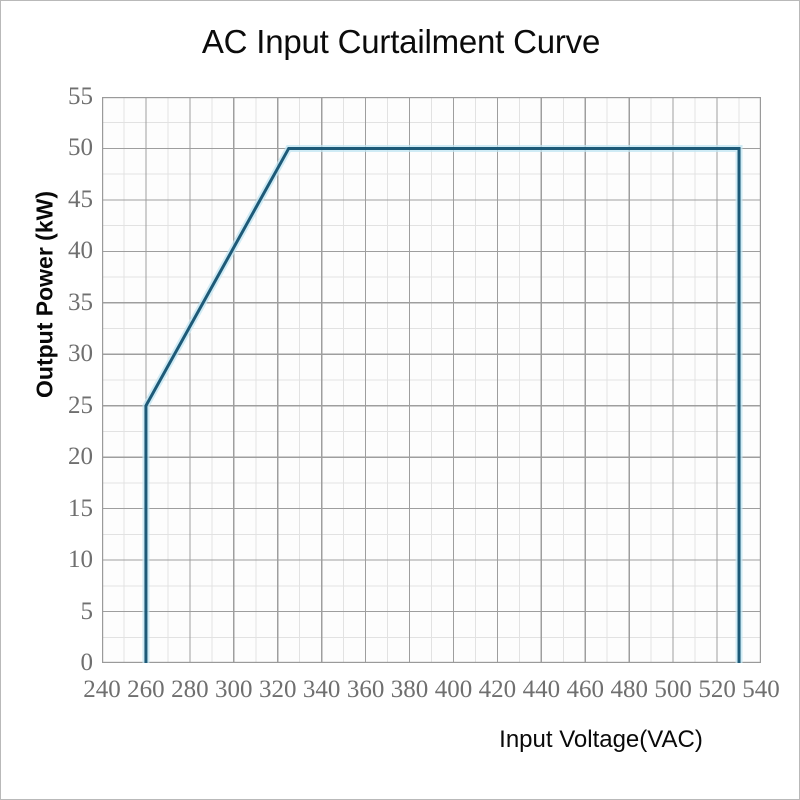  Describe the element at coordinates (673, 689) in the screenshot. I see `x-axis-tick-label: 500` at that location.